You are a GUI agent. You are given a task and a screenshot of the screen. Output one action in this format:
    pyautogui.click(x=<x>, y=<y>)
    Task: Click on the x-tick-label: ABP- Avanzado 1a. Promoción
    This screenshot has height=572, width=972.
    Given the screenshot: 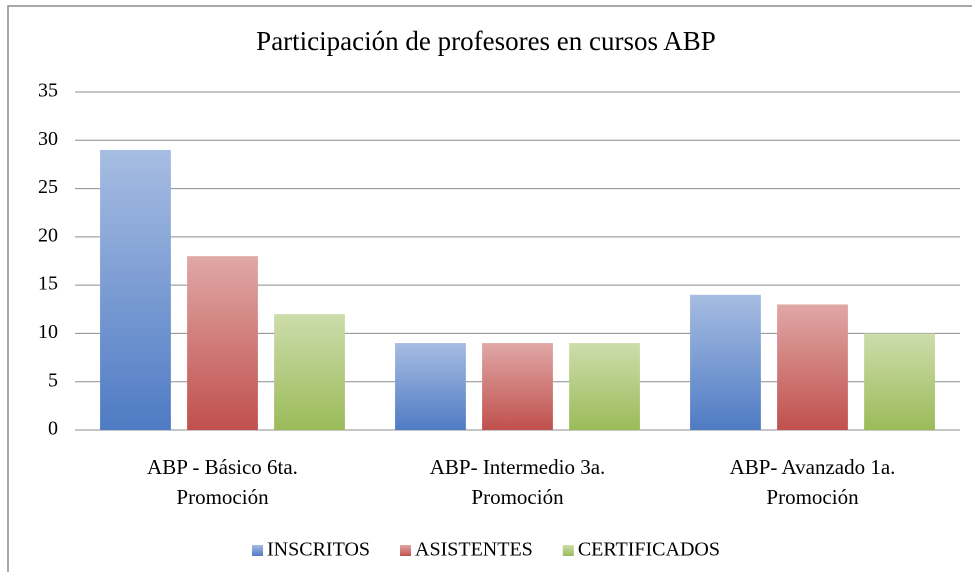 What is the action you would take?
    pyautogui.click(x=812, y=482)
    